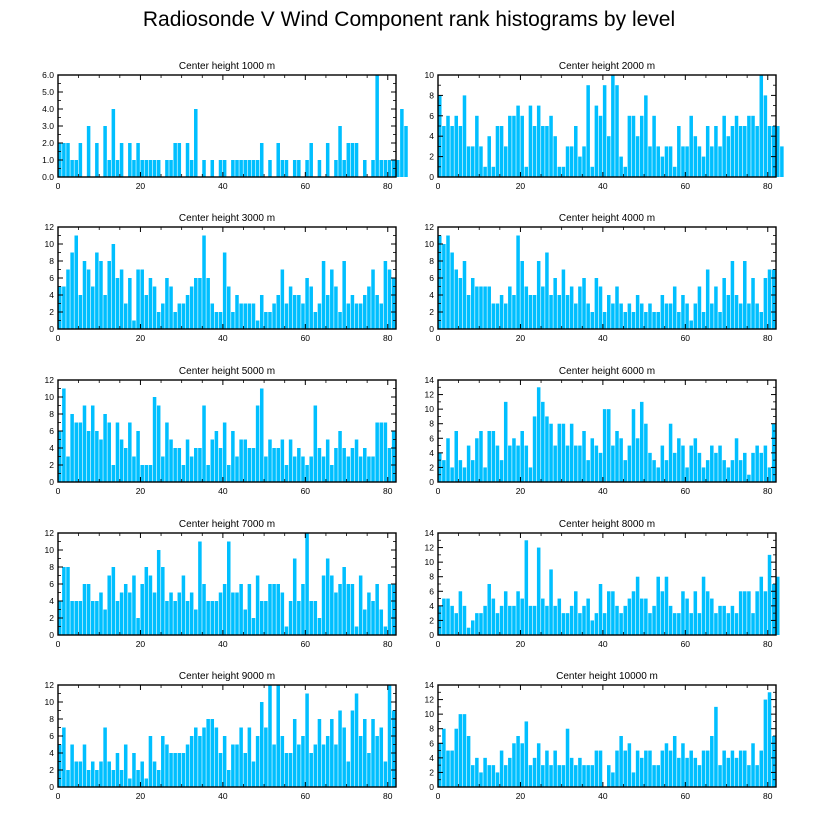  I want to click on y-tick-label: 2, so click(51, 618).